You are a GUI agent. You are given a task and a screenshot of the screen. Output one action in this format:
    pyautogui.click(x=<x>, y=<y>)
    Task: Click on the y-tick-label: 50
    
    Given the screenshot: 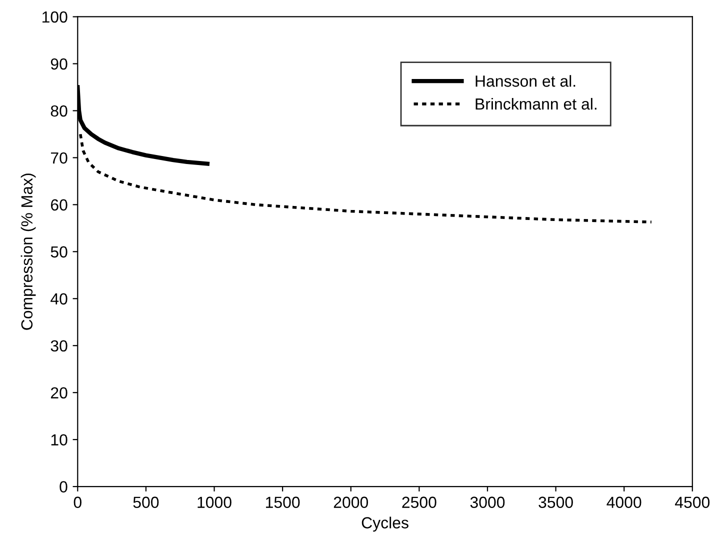 What is the action you would take?
    pyautogui.click(x=59, y=252)
    